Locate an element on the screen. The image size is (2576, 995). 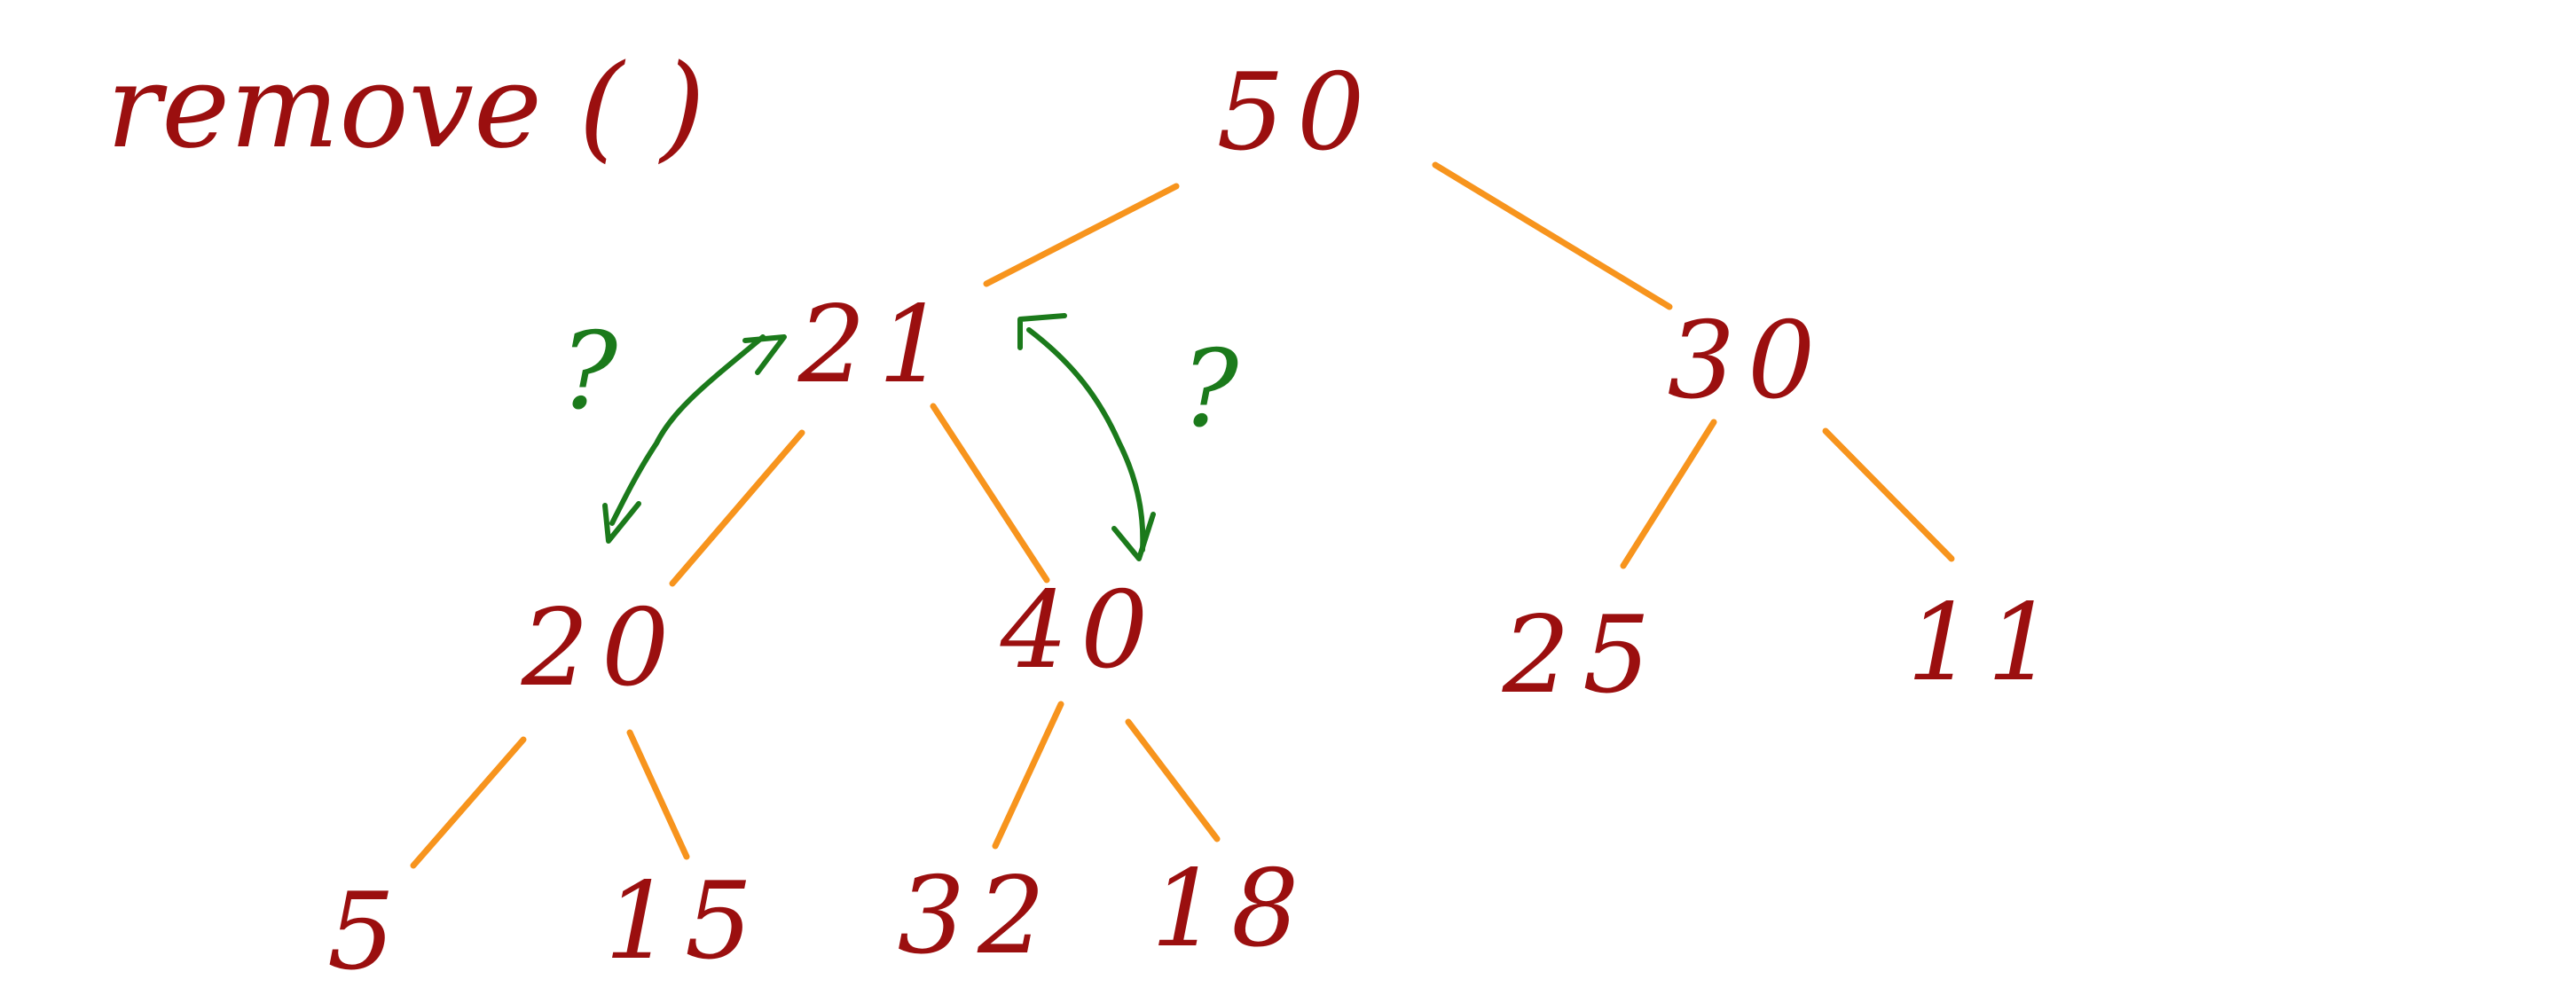
question-mark-left: ? is located at coordinates (589, 372).